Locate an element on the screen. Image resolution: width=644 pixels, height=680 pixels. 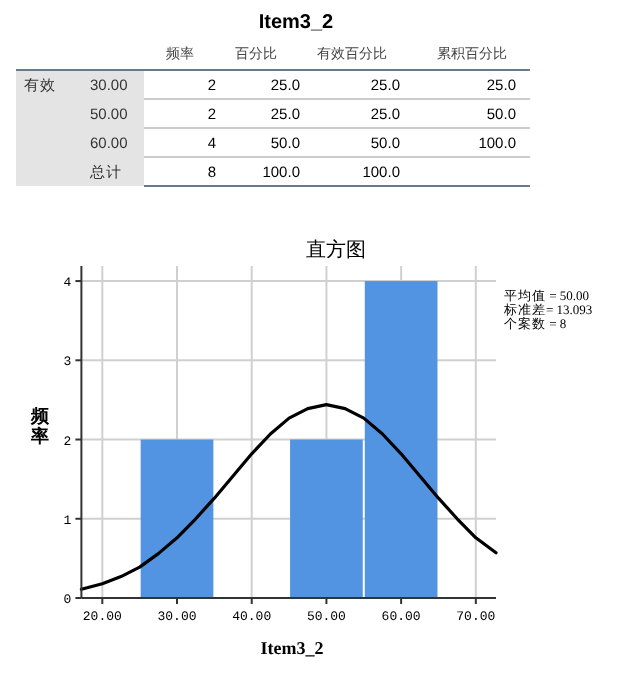
chart-title: 直方图 is located at coordinates (336, 250).